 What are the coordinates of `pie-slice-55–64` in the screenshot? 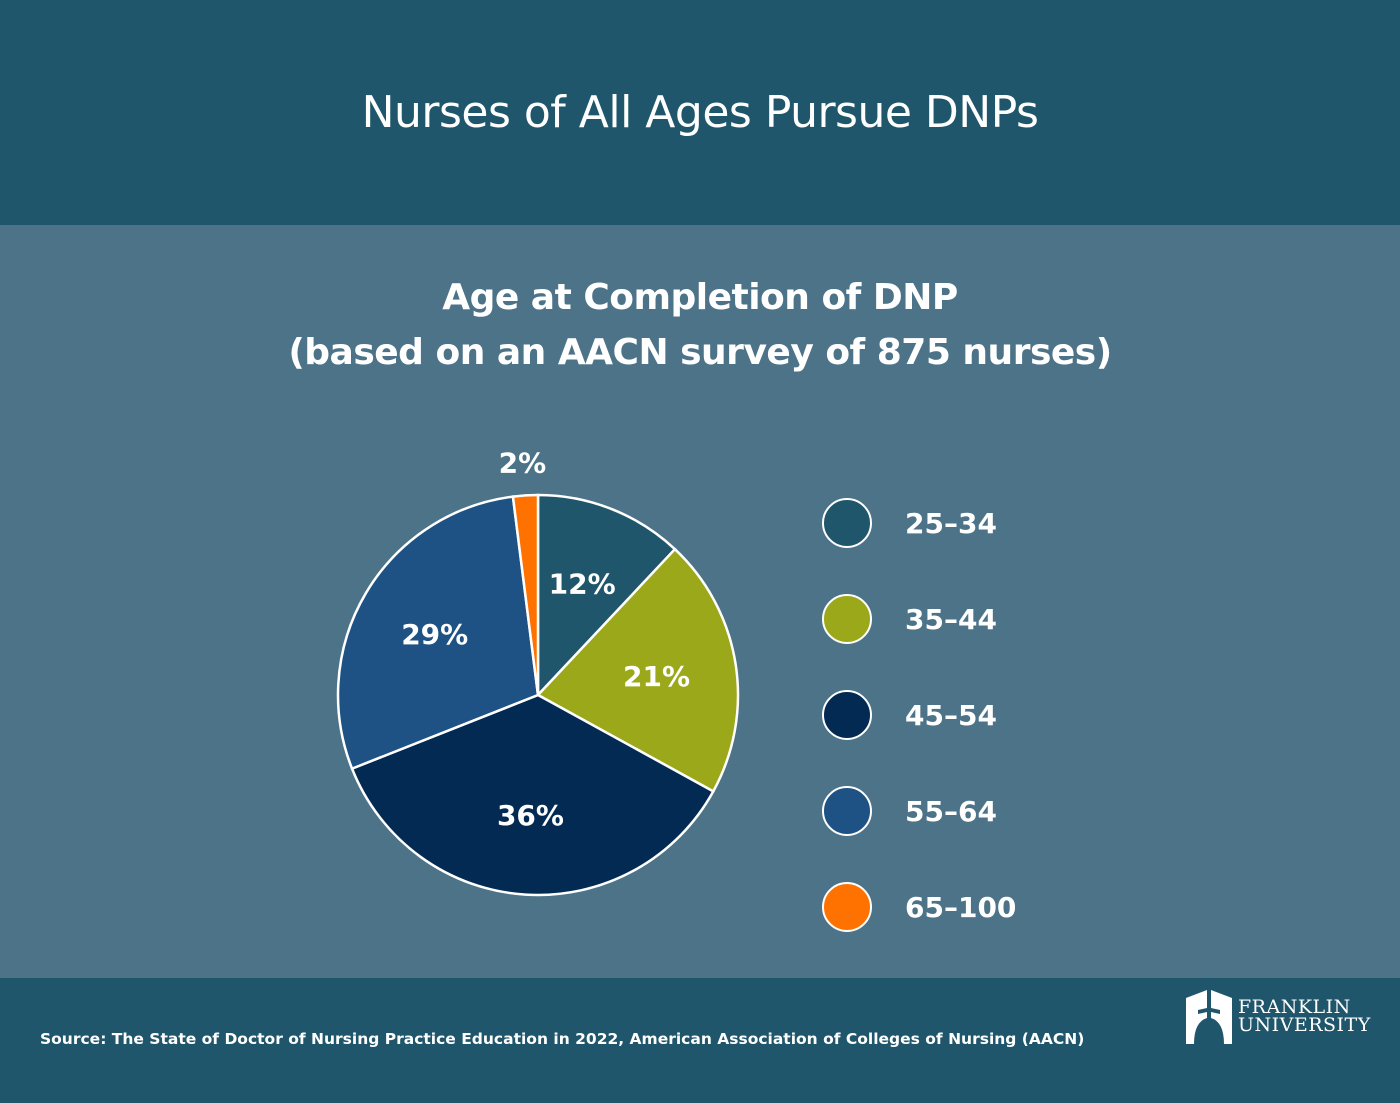 It's located at (438, 633).